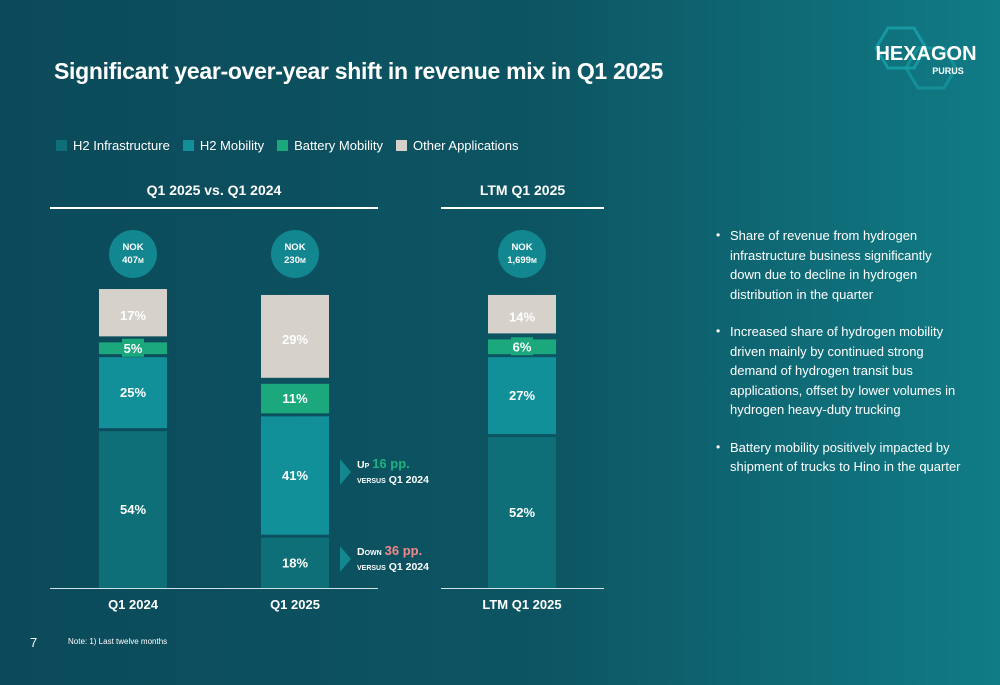 Image resolution: width=1000 pixels, height=685 pixels. What do you see at coordinates (295, 339) in the screenshot?
I see `data-label: 29%` at bounding box center [295, 339].